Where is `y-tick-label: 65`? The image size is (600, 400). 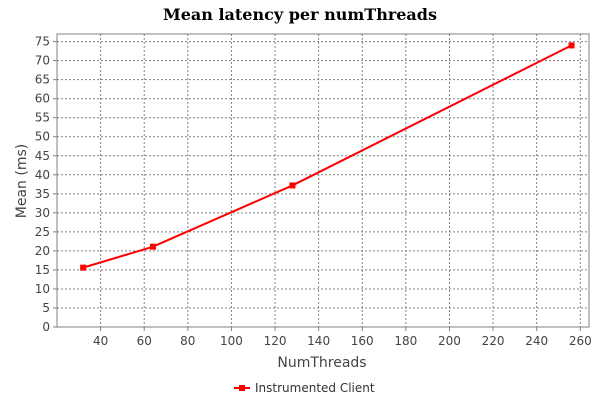
y-tick-label: 65 is located at coordinates (42, 80).